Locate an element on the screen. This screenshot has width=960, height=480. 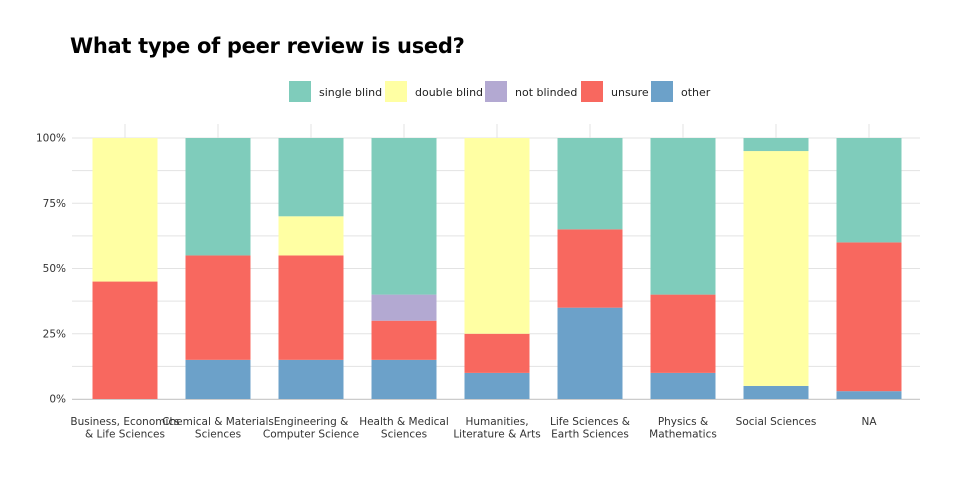
x-tick-label: Life Sciences & Earth Sciences is located at coordinates (590, 428).